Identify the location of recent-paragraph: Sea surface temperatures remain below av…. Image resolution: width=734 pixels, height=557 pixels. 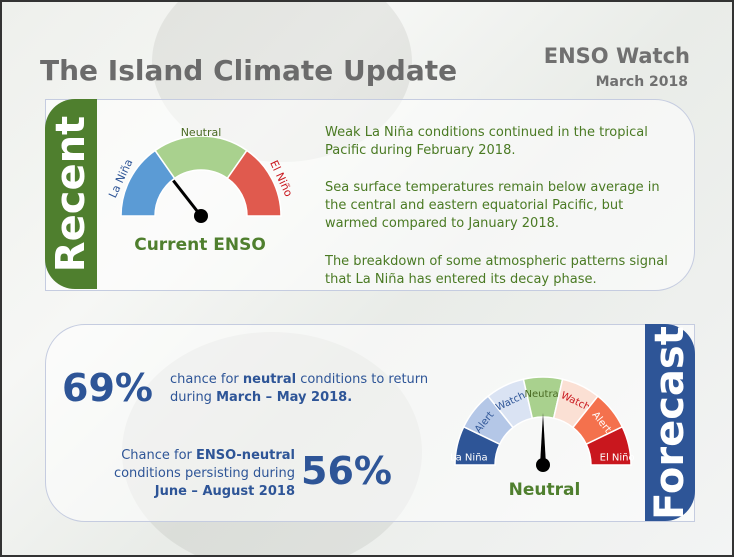
(492, 205).